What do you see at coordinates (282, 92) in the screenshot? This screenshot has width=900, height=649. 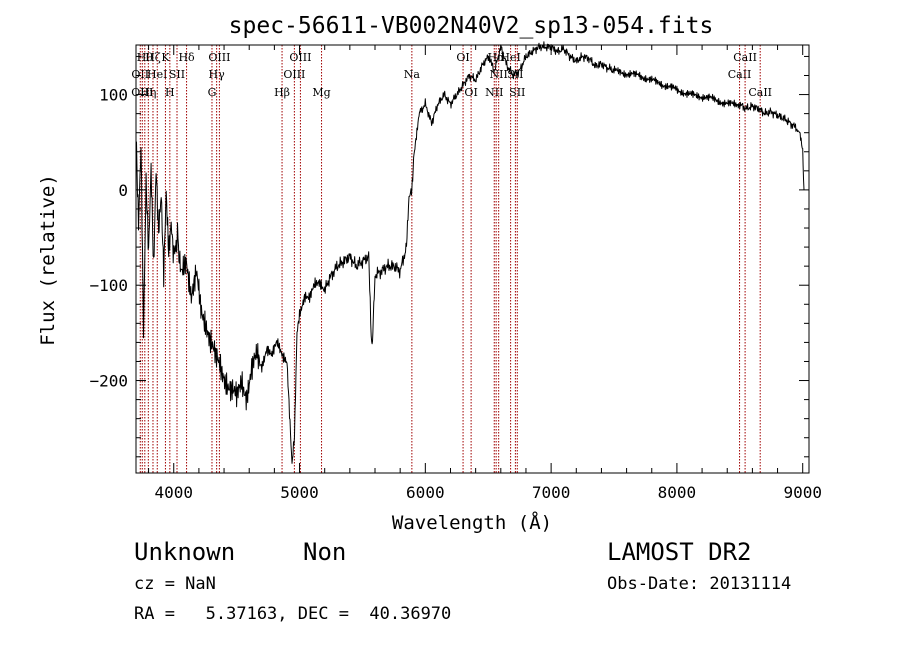 I see `line-marker-label: Hβ` at bounding box center [282, 92].